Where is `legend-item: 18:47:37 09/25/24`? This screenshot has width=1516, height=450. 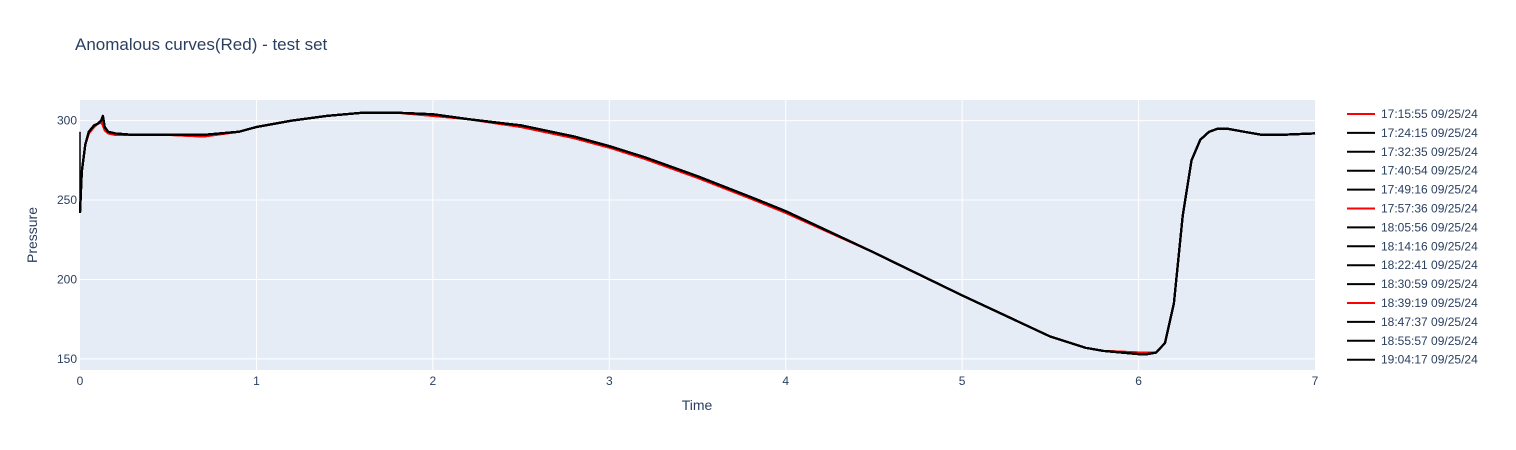 legend-item: 18:47:37 09/25/24 is located at coordinates (1412, 322).